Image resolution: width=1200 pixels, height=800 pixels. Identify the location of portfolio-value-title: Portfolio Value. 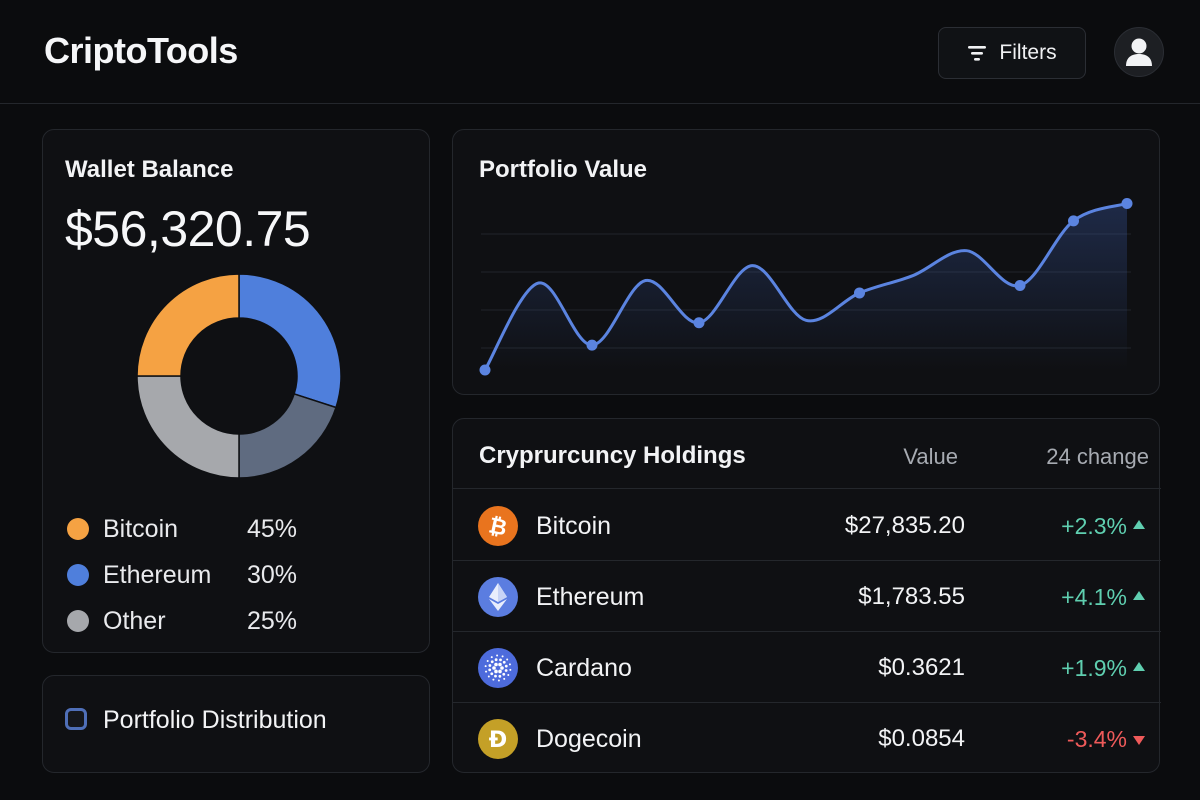
(563, 169).